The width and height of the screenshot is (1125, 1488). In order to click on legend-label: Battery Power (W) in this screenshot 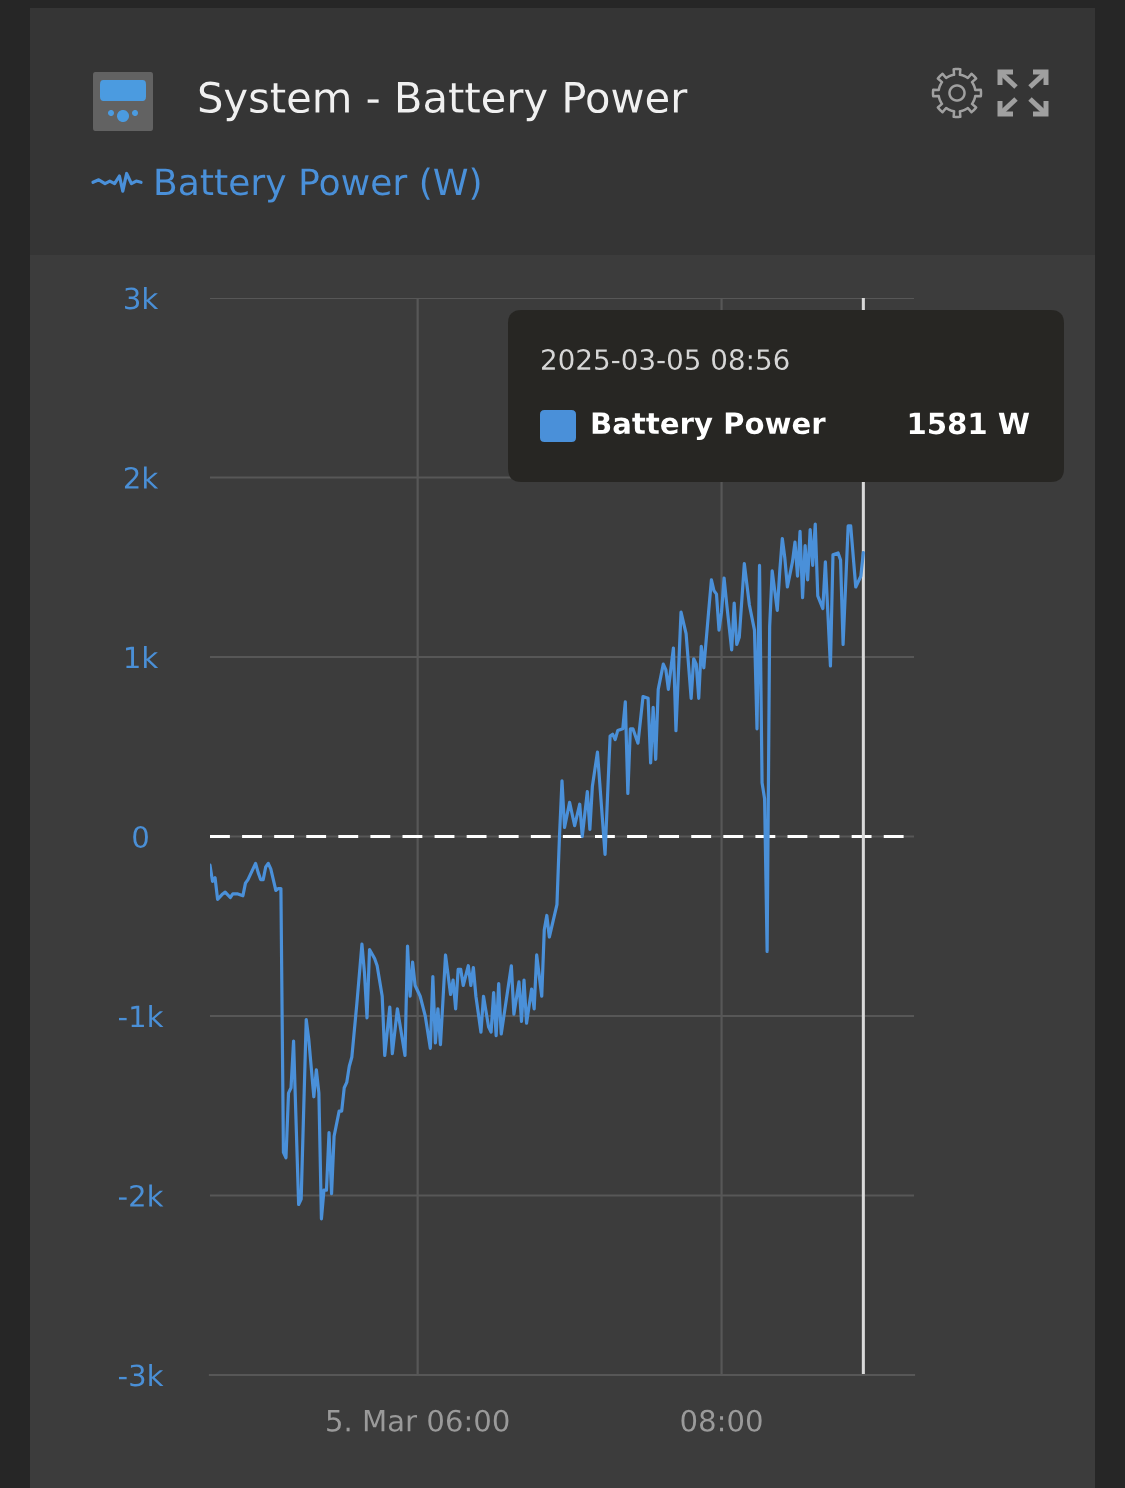, I will do `click(318, 185)`.